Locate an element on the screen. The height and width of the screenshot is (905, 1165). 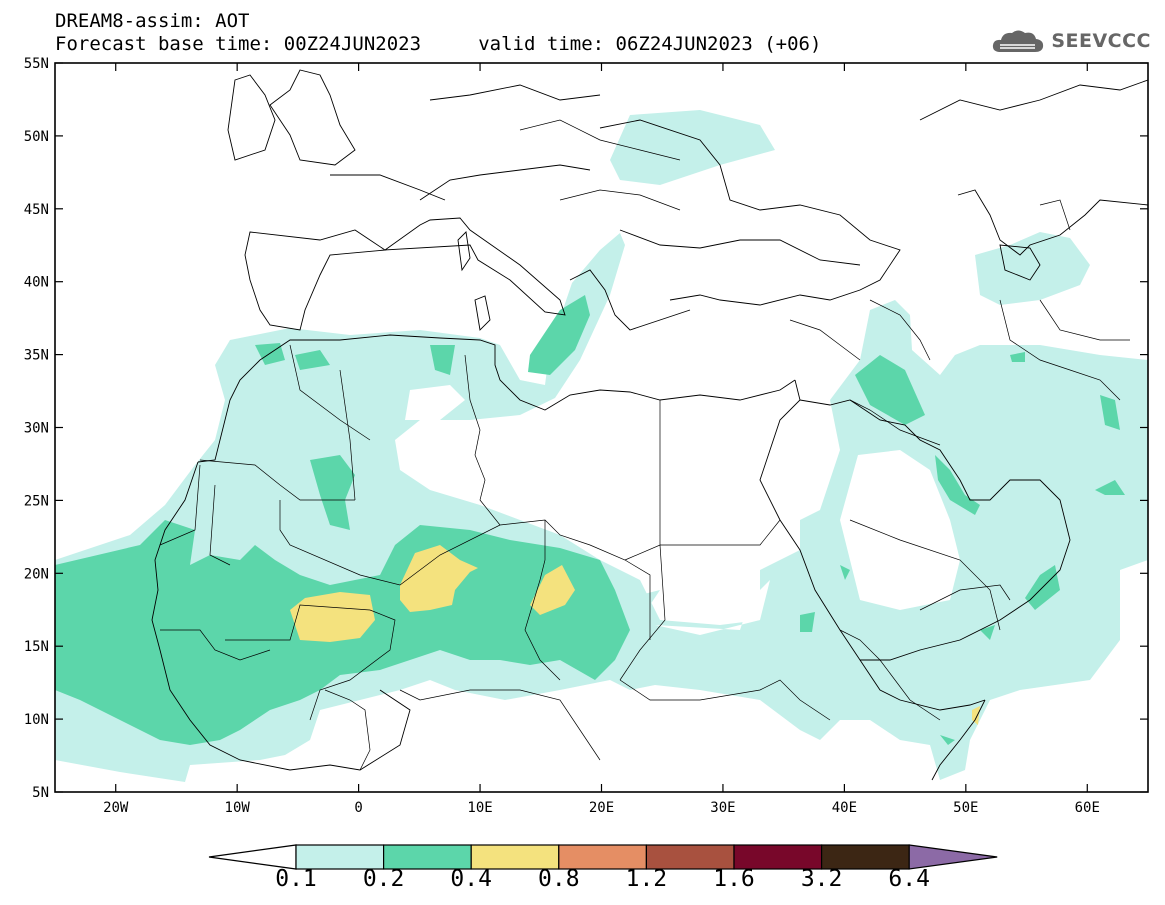
colorbar-label: 3.2 is located at coordinates (821, 879).